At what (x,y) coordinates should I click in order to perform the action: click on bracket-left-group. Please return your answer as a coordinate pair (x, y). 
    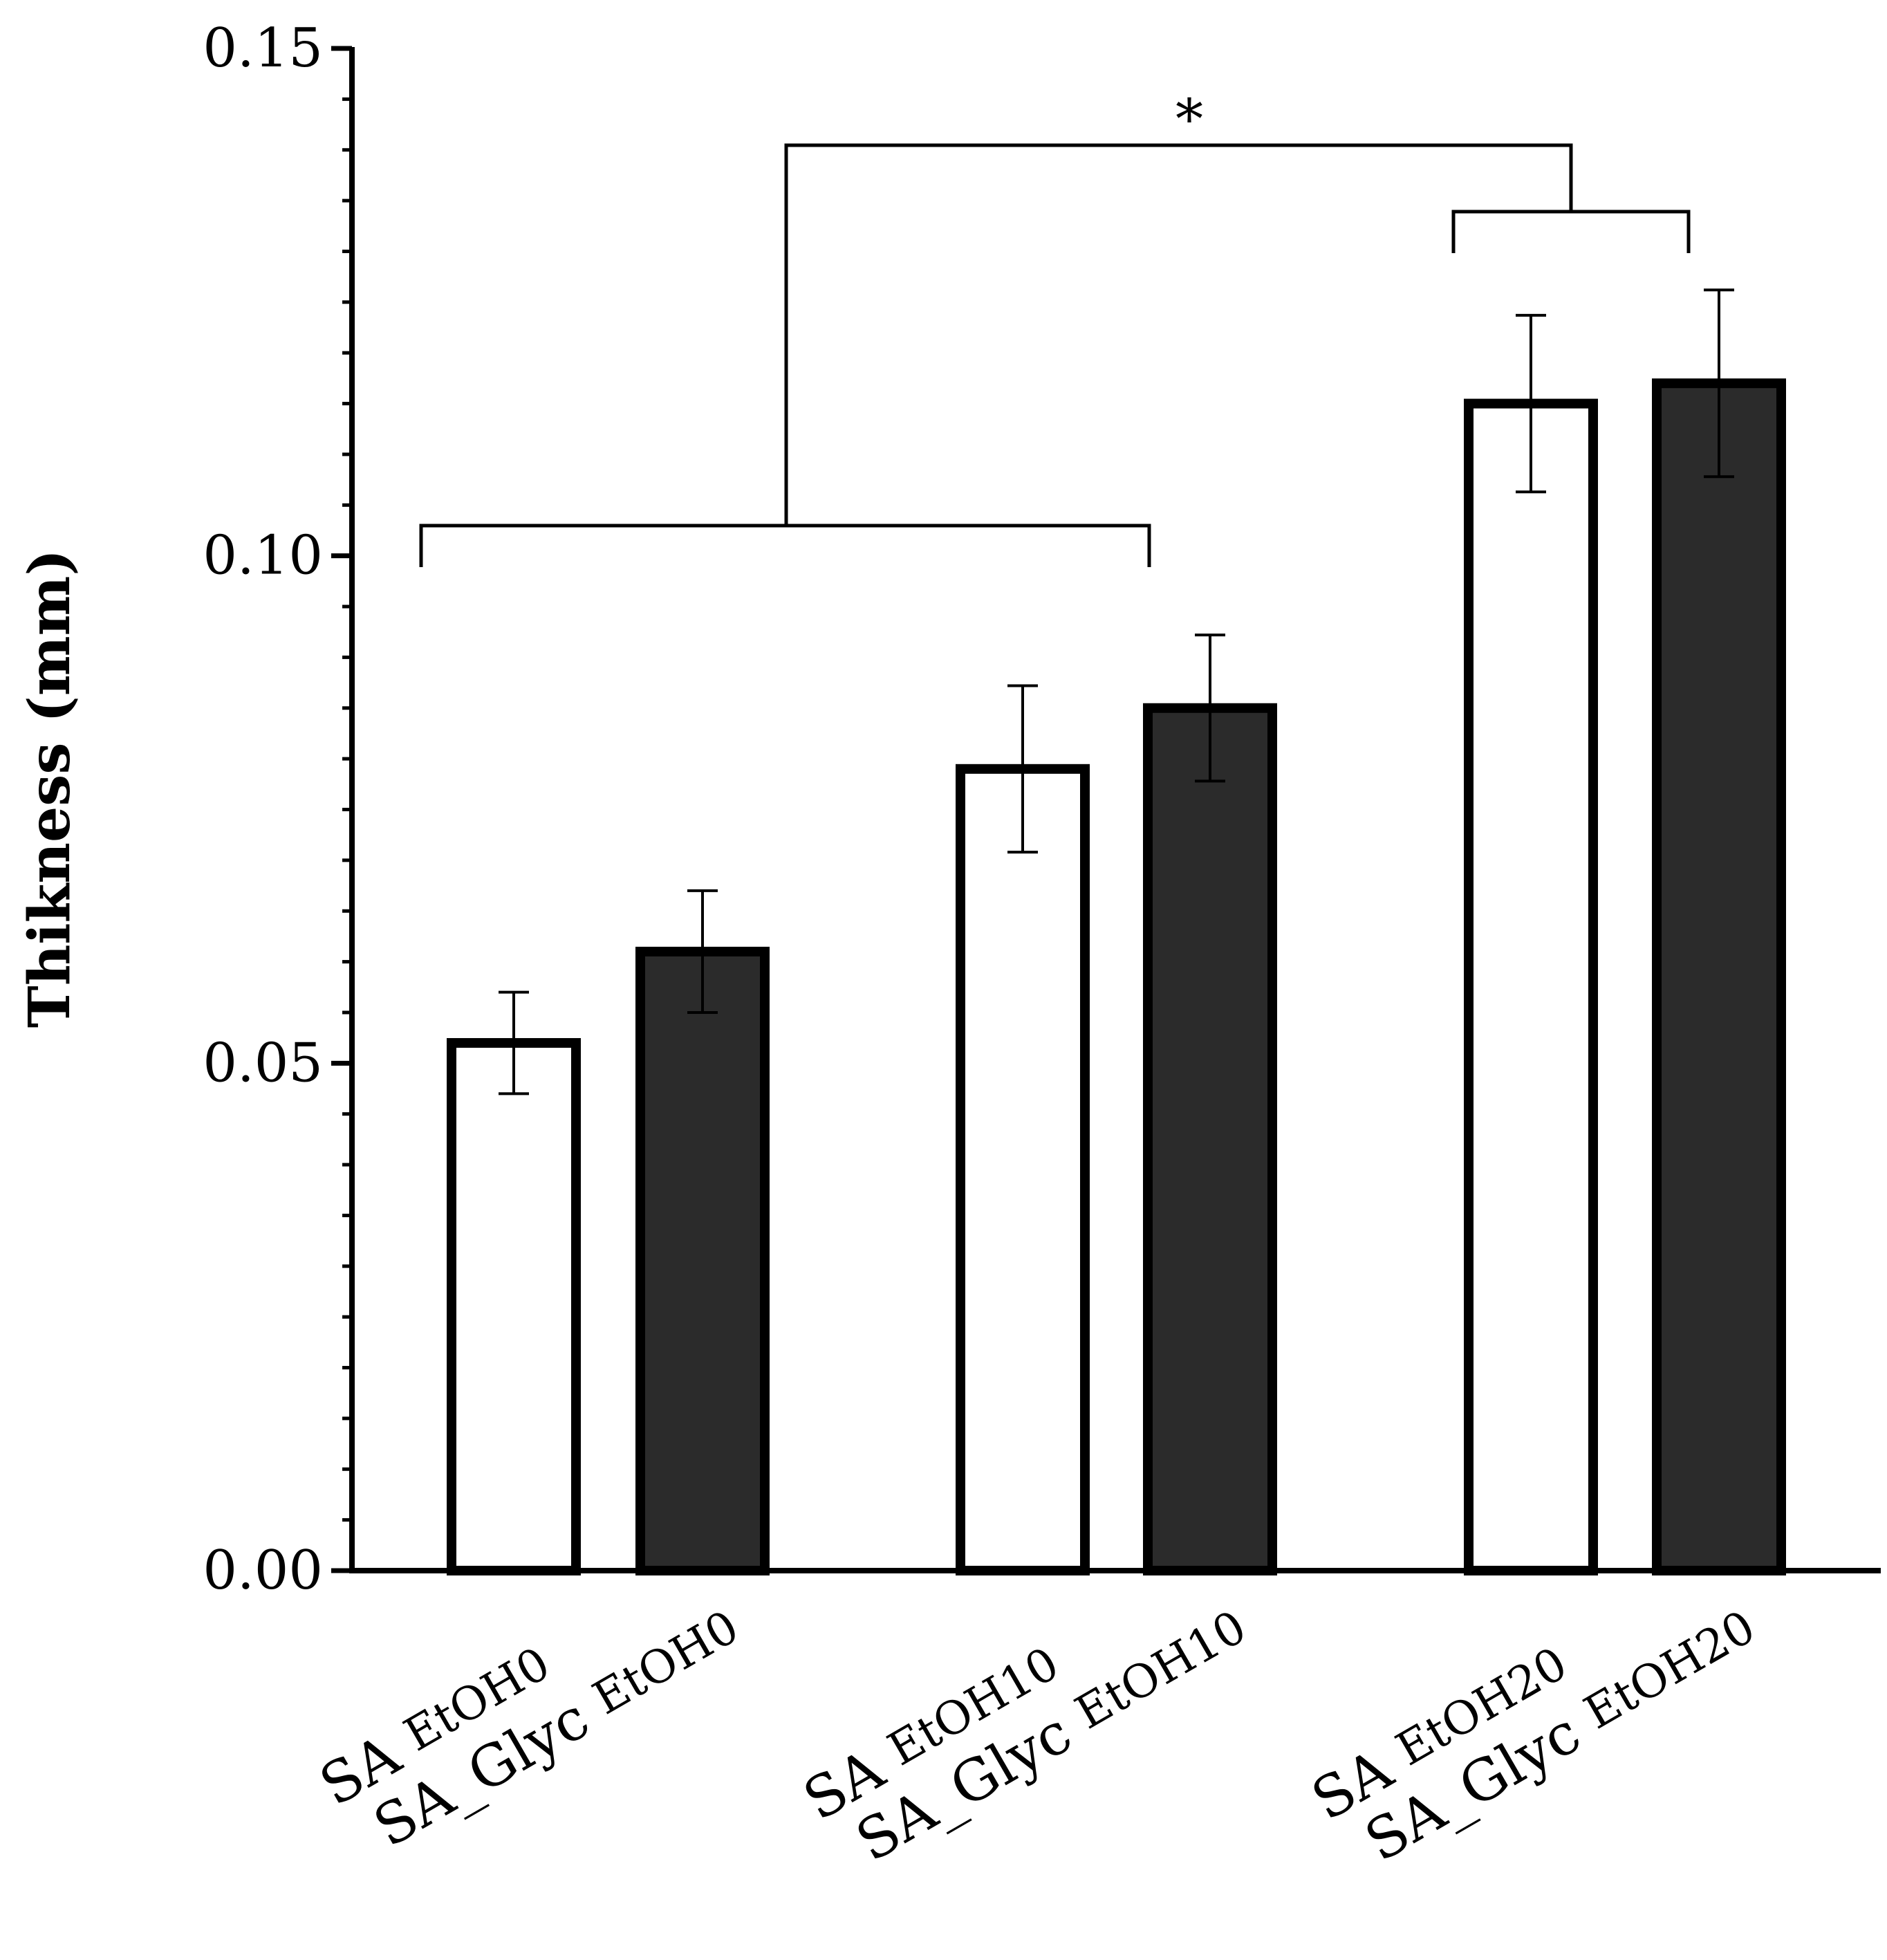
    Looking at the image, I should click on (785, 545).